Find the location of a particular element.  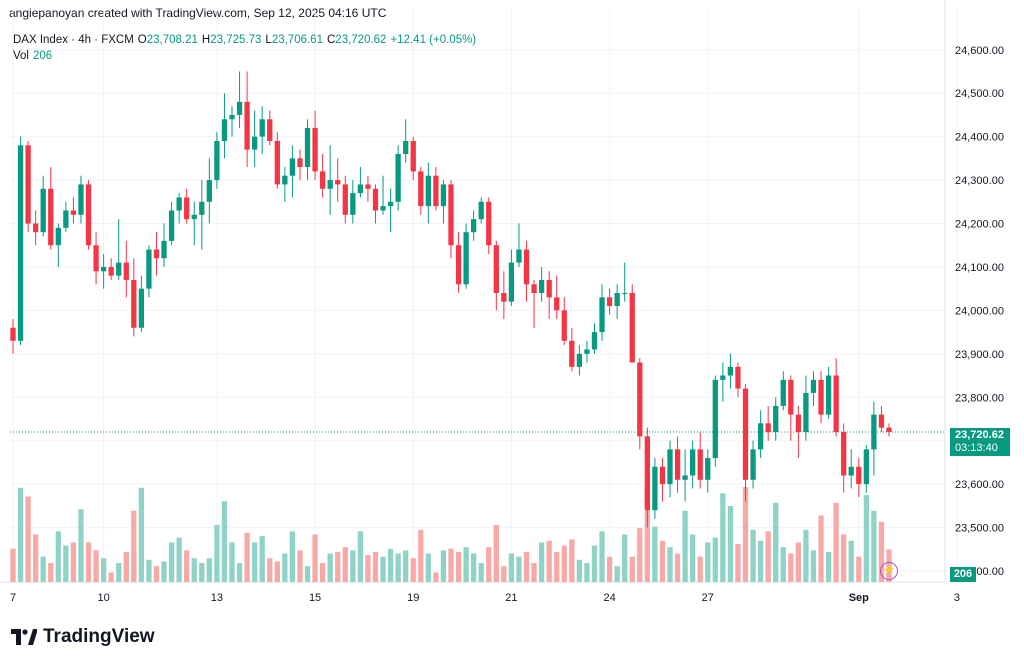

x-tick-label: Sep is located at coordinates (859, 598).